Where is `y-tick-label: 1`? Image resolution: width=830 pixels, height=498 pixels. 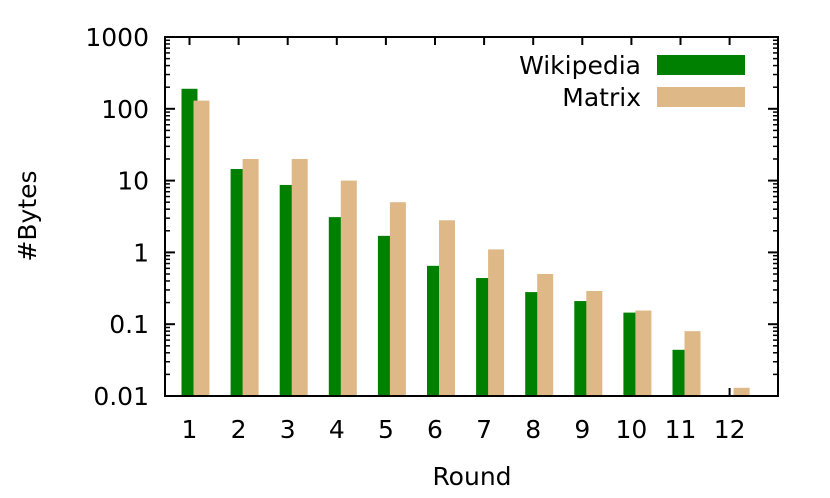 y-tick-label: 1 is located at coordinates (141, 252).